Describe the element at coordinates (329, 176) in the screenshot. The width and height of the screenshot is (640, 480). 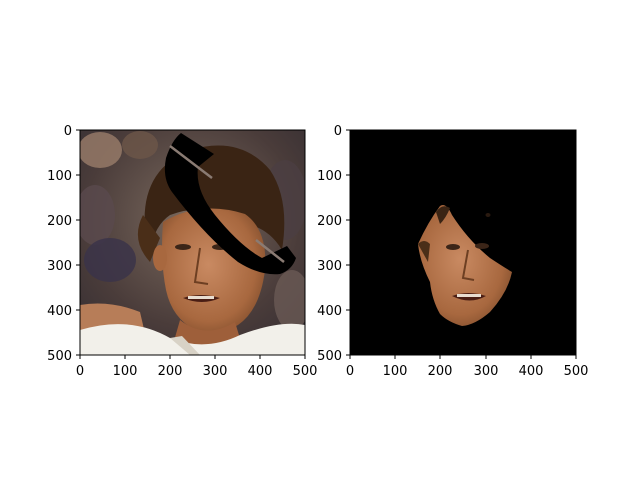
I see `right-y-tick-label: 100` at that location.